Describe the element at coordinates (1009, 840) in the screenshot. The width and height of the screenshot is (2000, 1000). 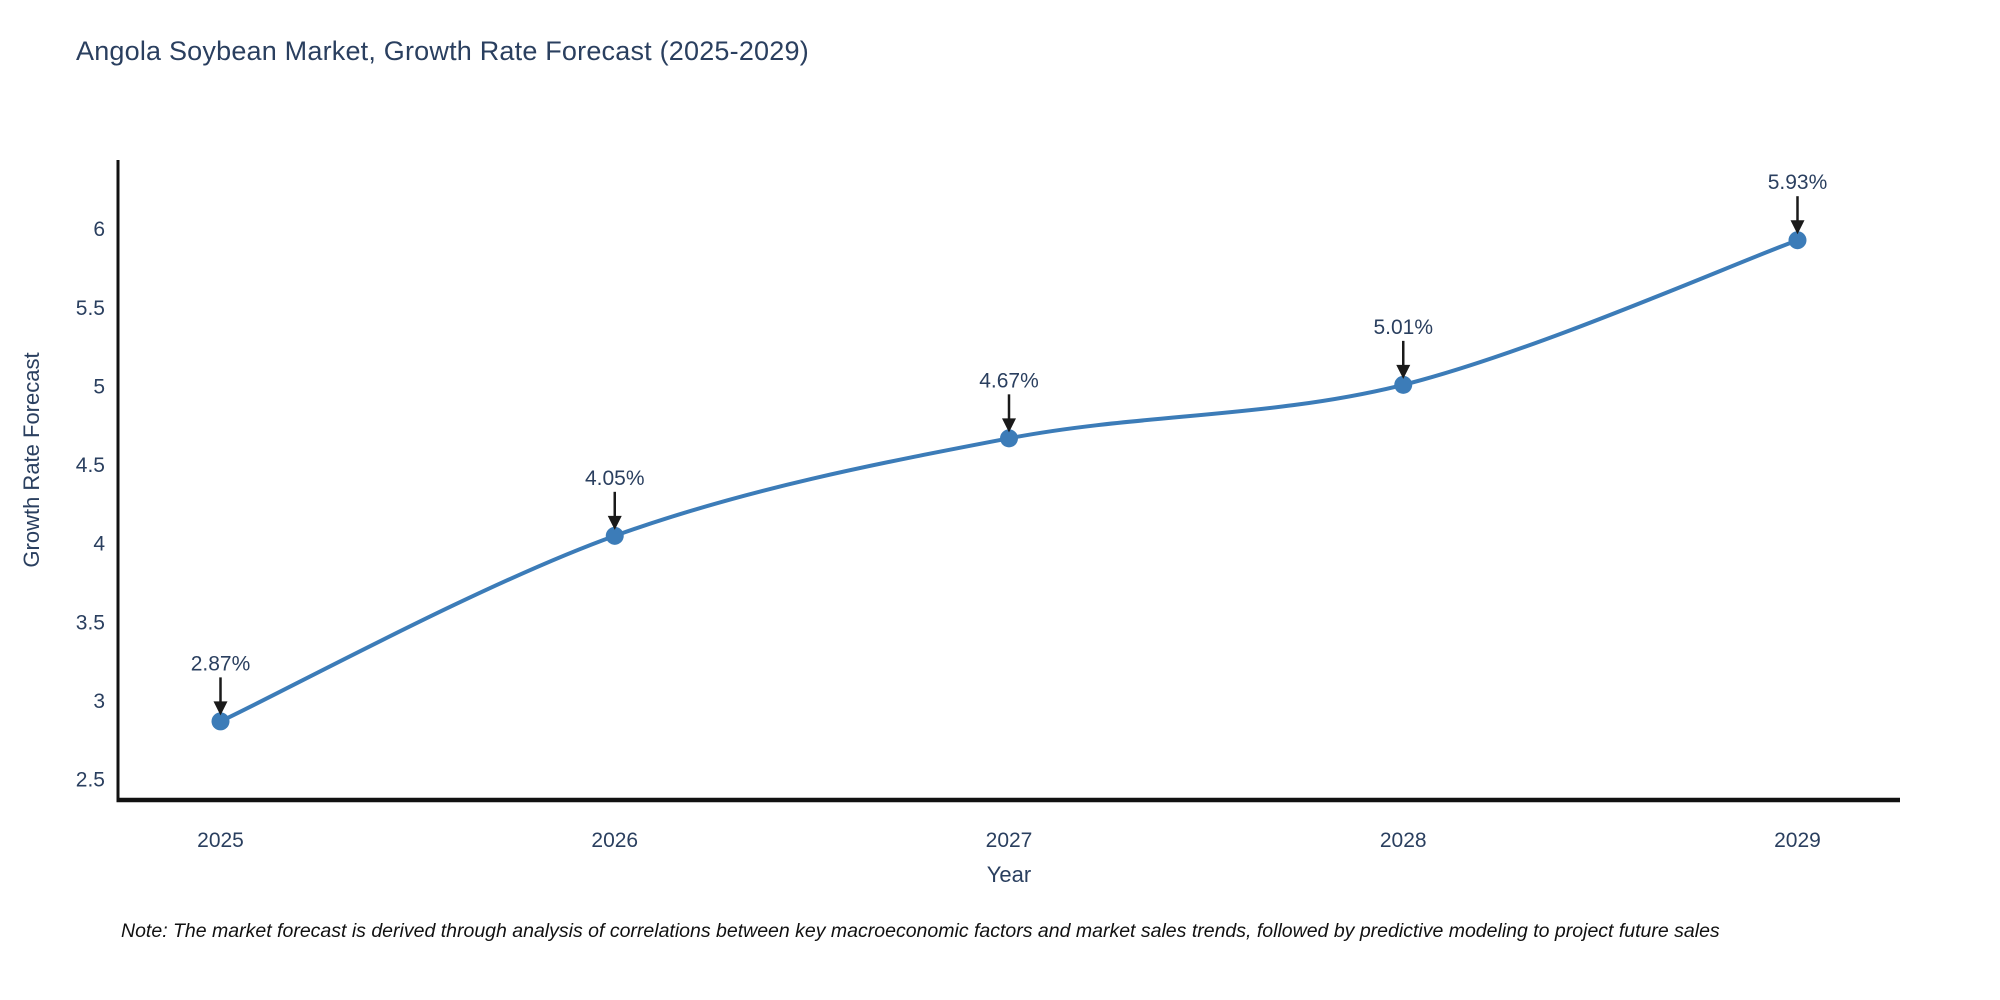
I see `x-tick-label: 2027` at that location.